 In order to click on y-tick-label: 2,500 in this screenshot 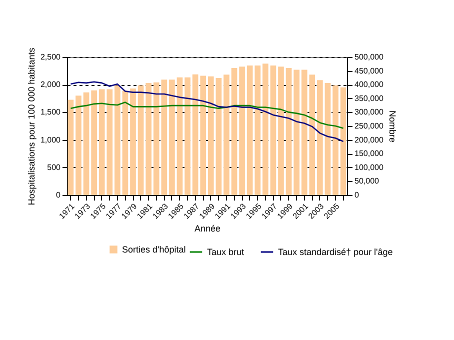, I will do `click(51, 57)`.